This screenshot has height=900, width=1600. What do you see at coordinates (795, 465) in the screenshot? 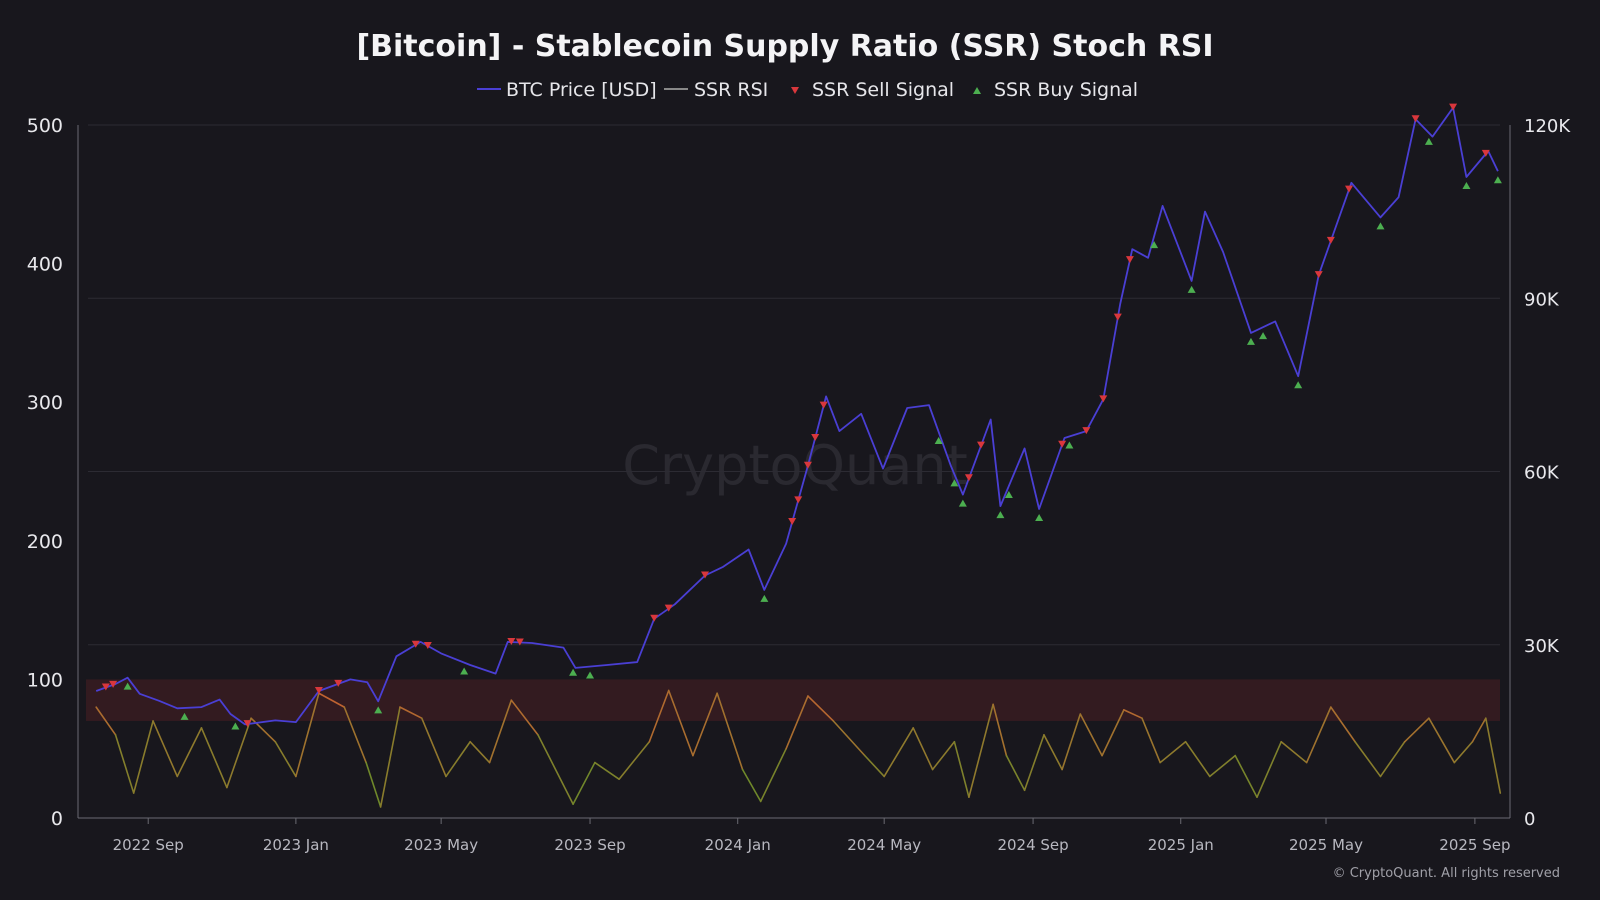
I see `watermark: CryptoQuant` at bounding box center [795, 465].